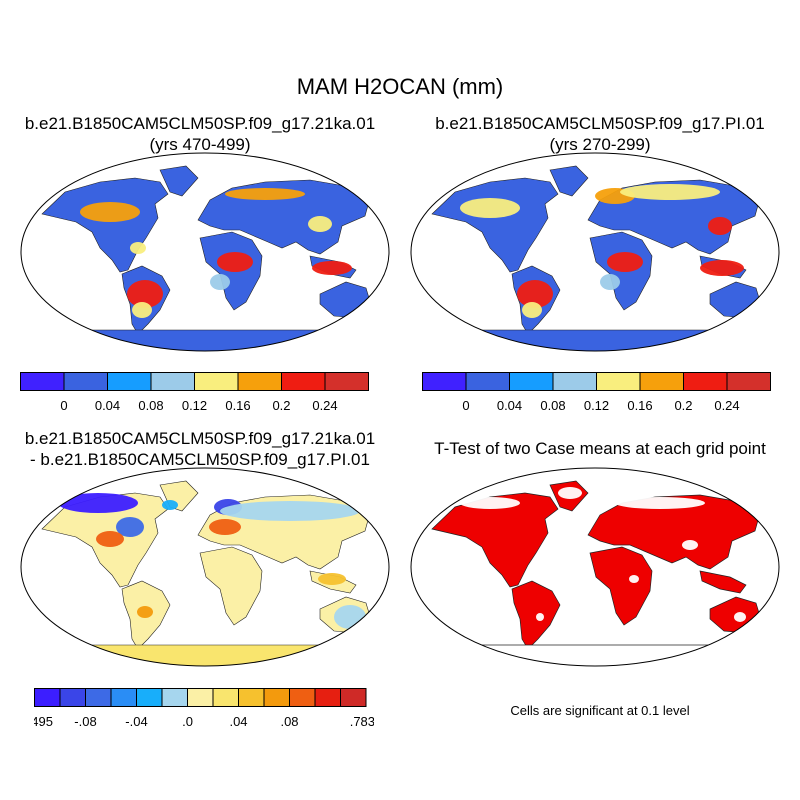 The width and height of the screenshot is (800, 800). I want to click on colorbar-label: 0.24, so click(324, 405).